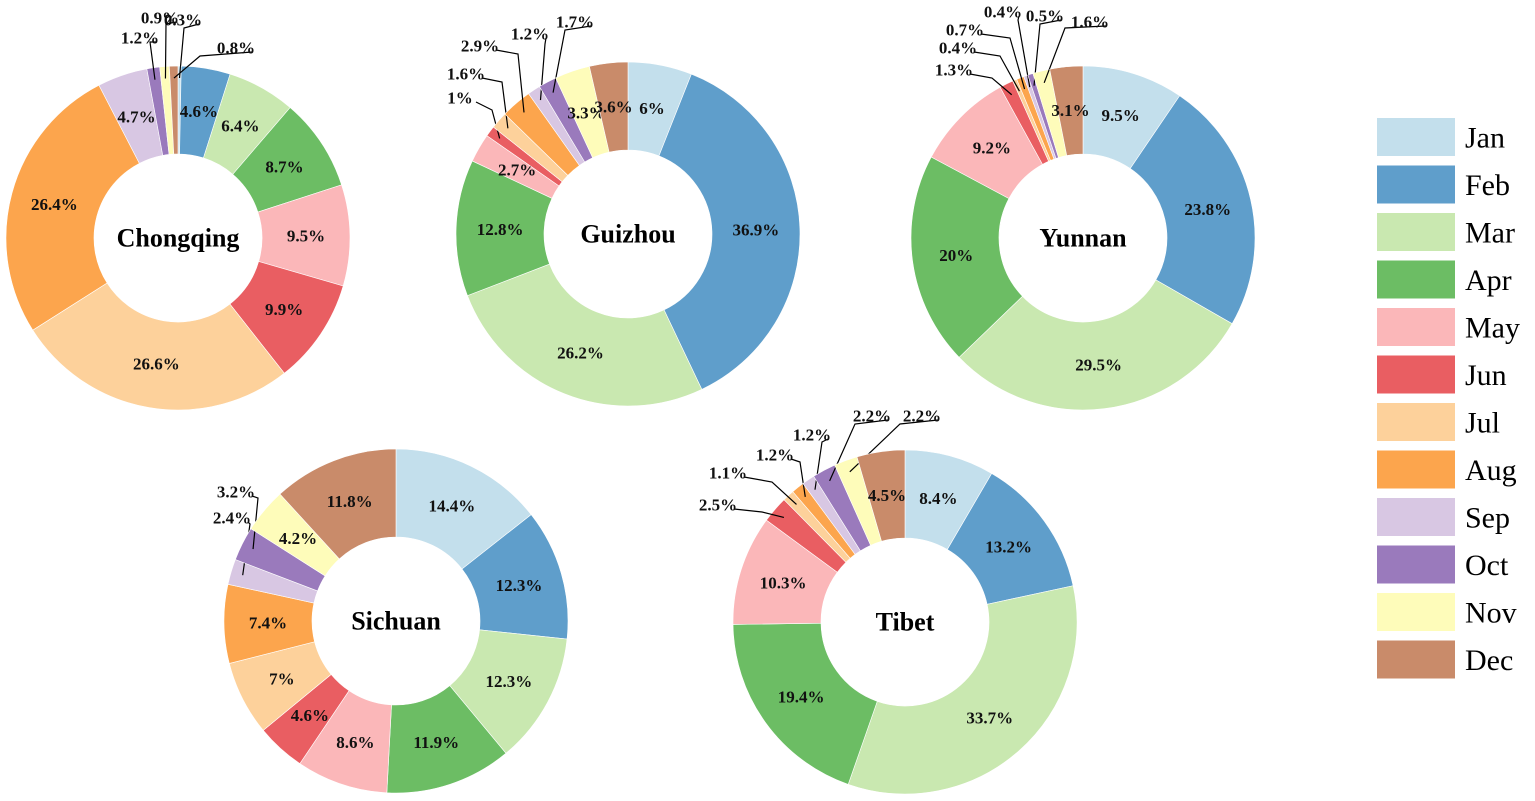 The height and width of the screenshot is (801, 1535). Describe the element at coordinates (306, 235) in the screenshot. I see `slice-label-chongqing-may: 9.5%` at that location.